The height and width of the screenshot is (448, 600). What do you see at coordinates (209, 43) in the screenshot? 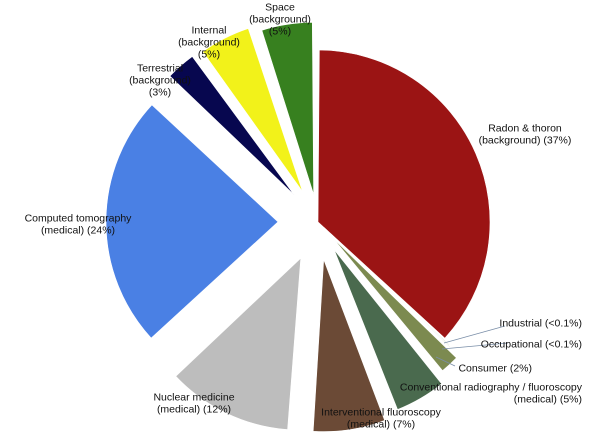
I see `slice-label-10: Internal (background) (5%)` at bounding box center [209, 43].